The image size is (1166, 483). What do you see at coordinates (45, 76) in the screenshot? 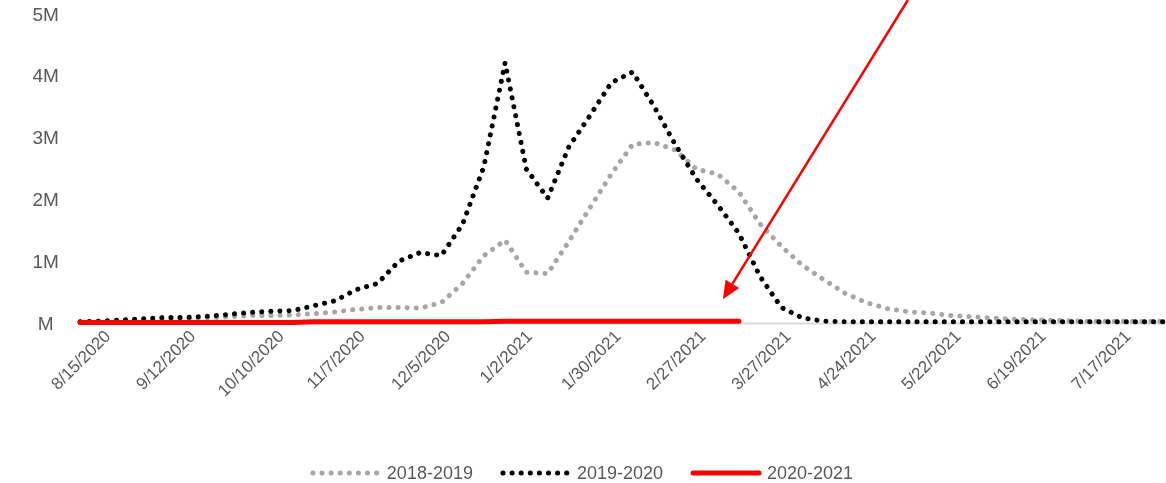
I see `y-tick-label: 4M` at bounding box center [45, 76].